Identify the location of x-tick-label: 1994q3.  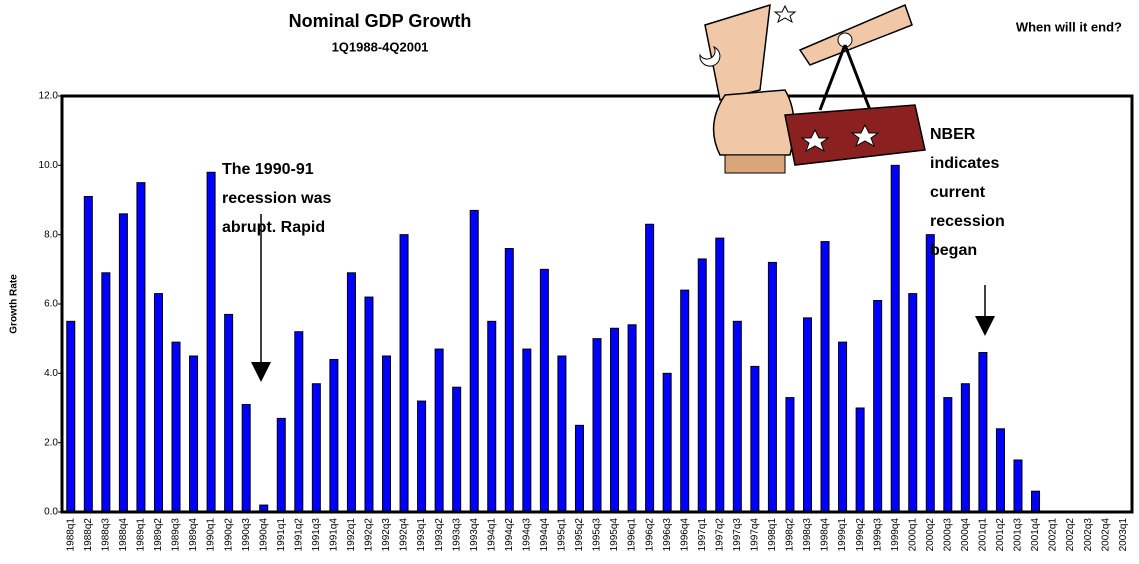
(526, 535).